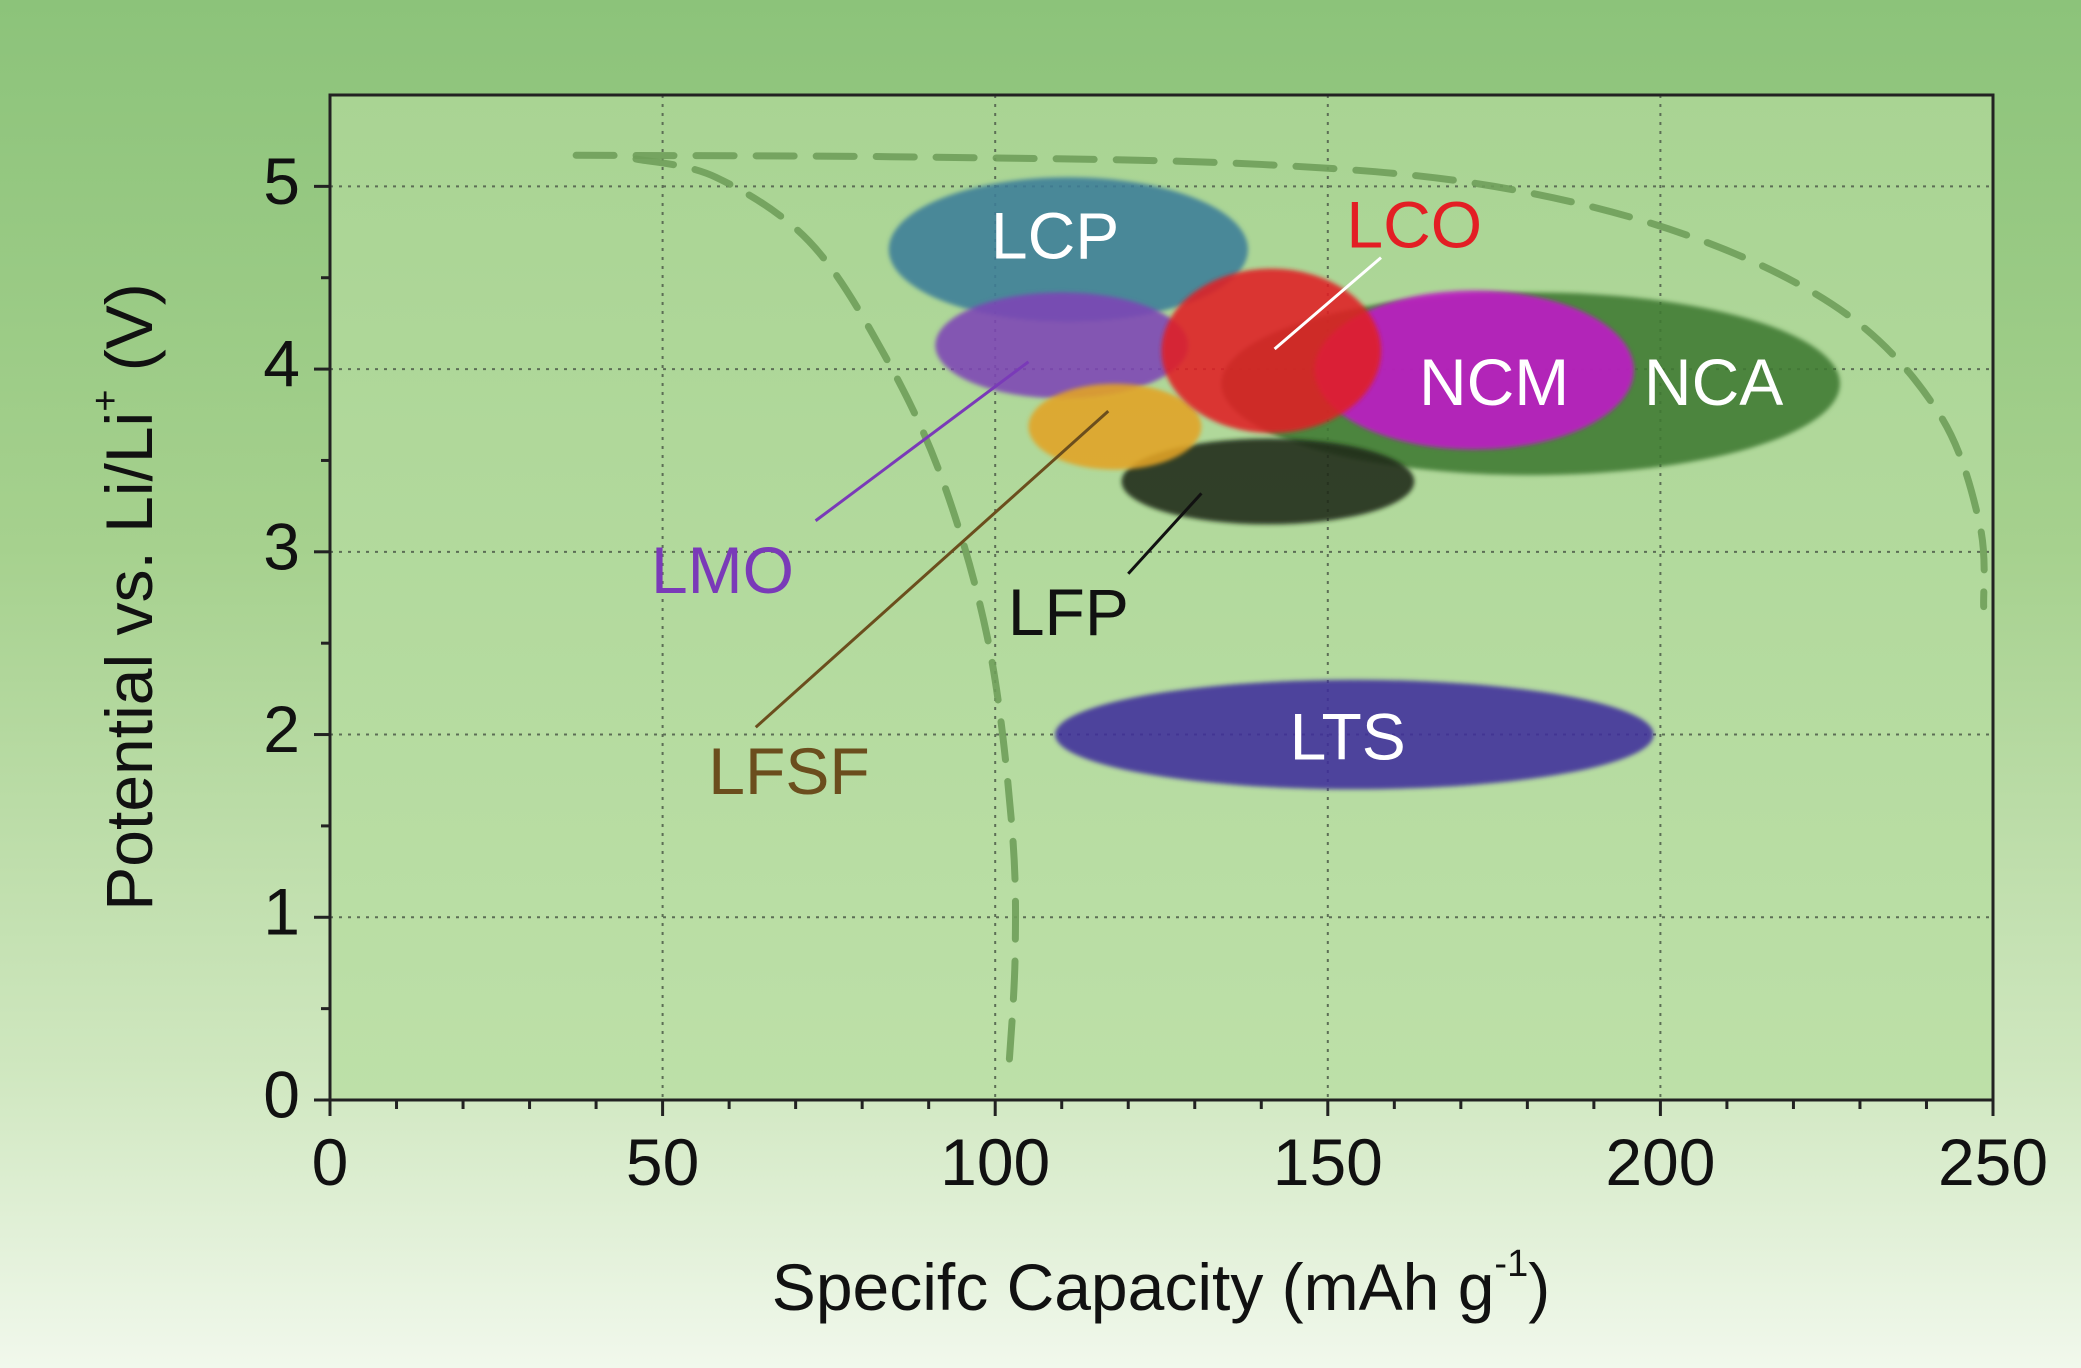  I want to click on region-ncm, so click(1474, 370).